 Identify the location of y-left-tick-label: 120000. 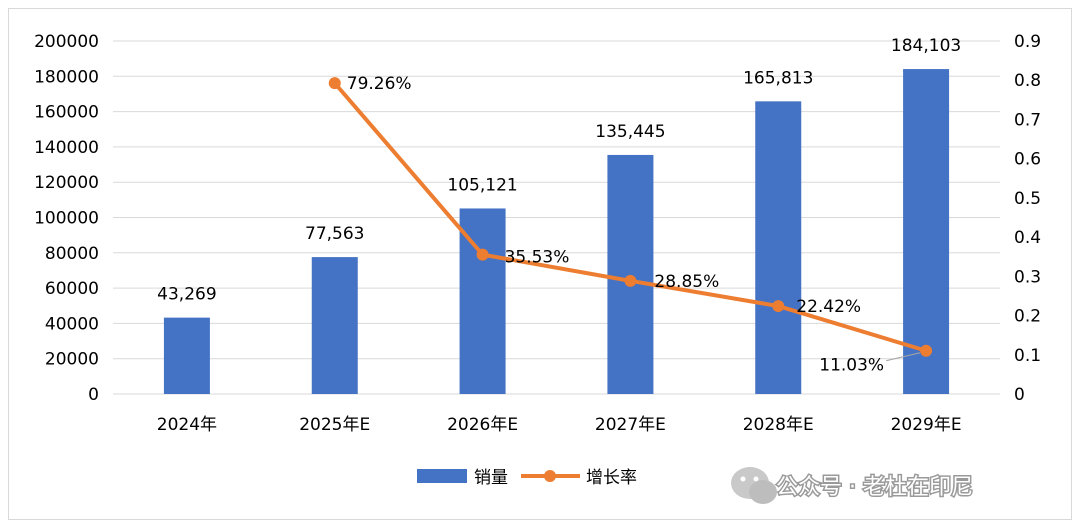
(66, 183).